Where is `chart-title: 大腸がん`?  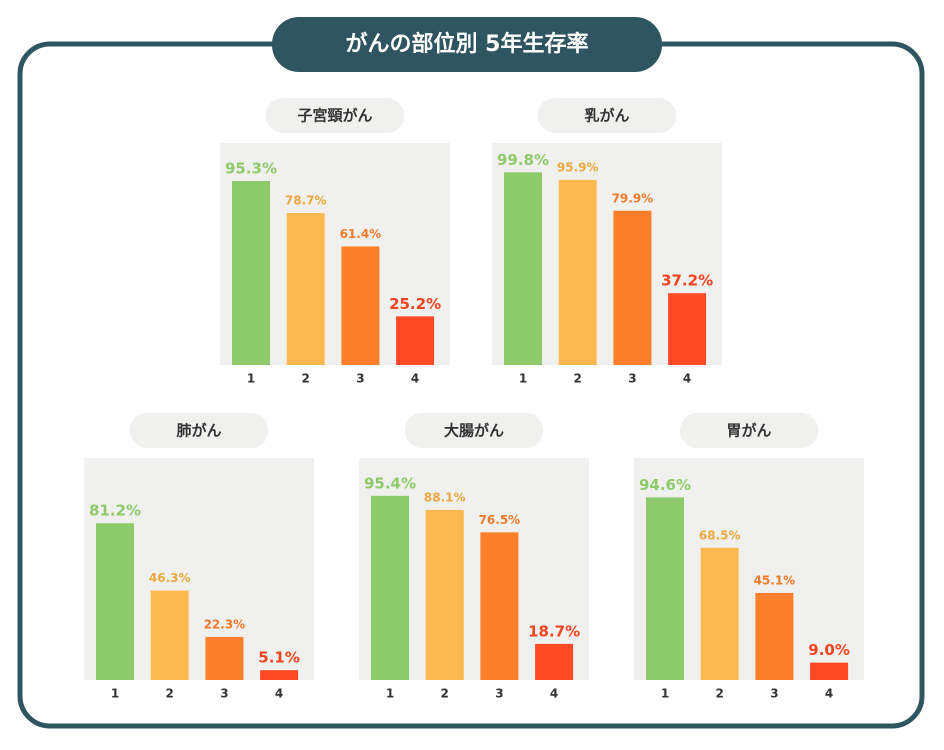 chart-title: 大腸がん is located at coordinates (474, 431).